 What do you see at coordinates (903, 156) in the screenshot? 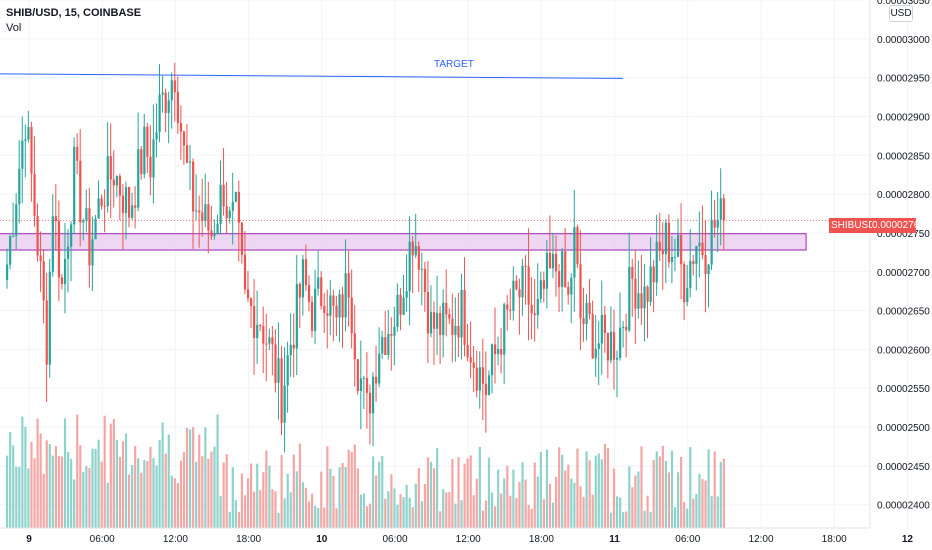
I see `price-tick-label: 0.00002850` at bounding box center [903, 156].